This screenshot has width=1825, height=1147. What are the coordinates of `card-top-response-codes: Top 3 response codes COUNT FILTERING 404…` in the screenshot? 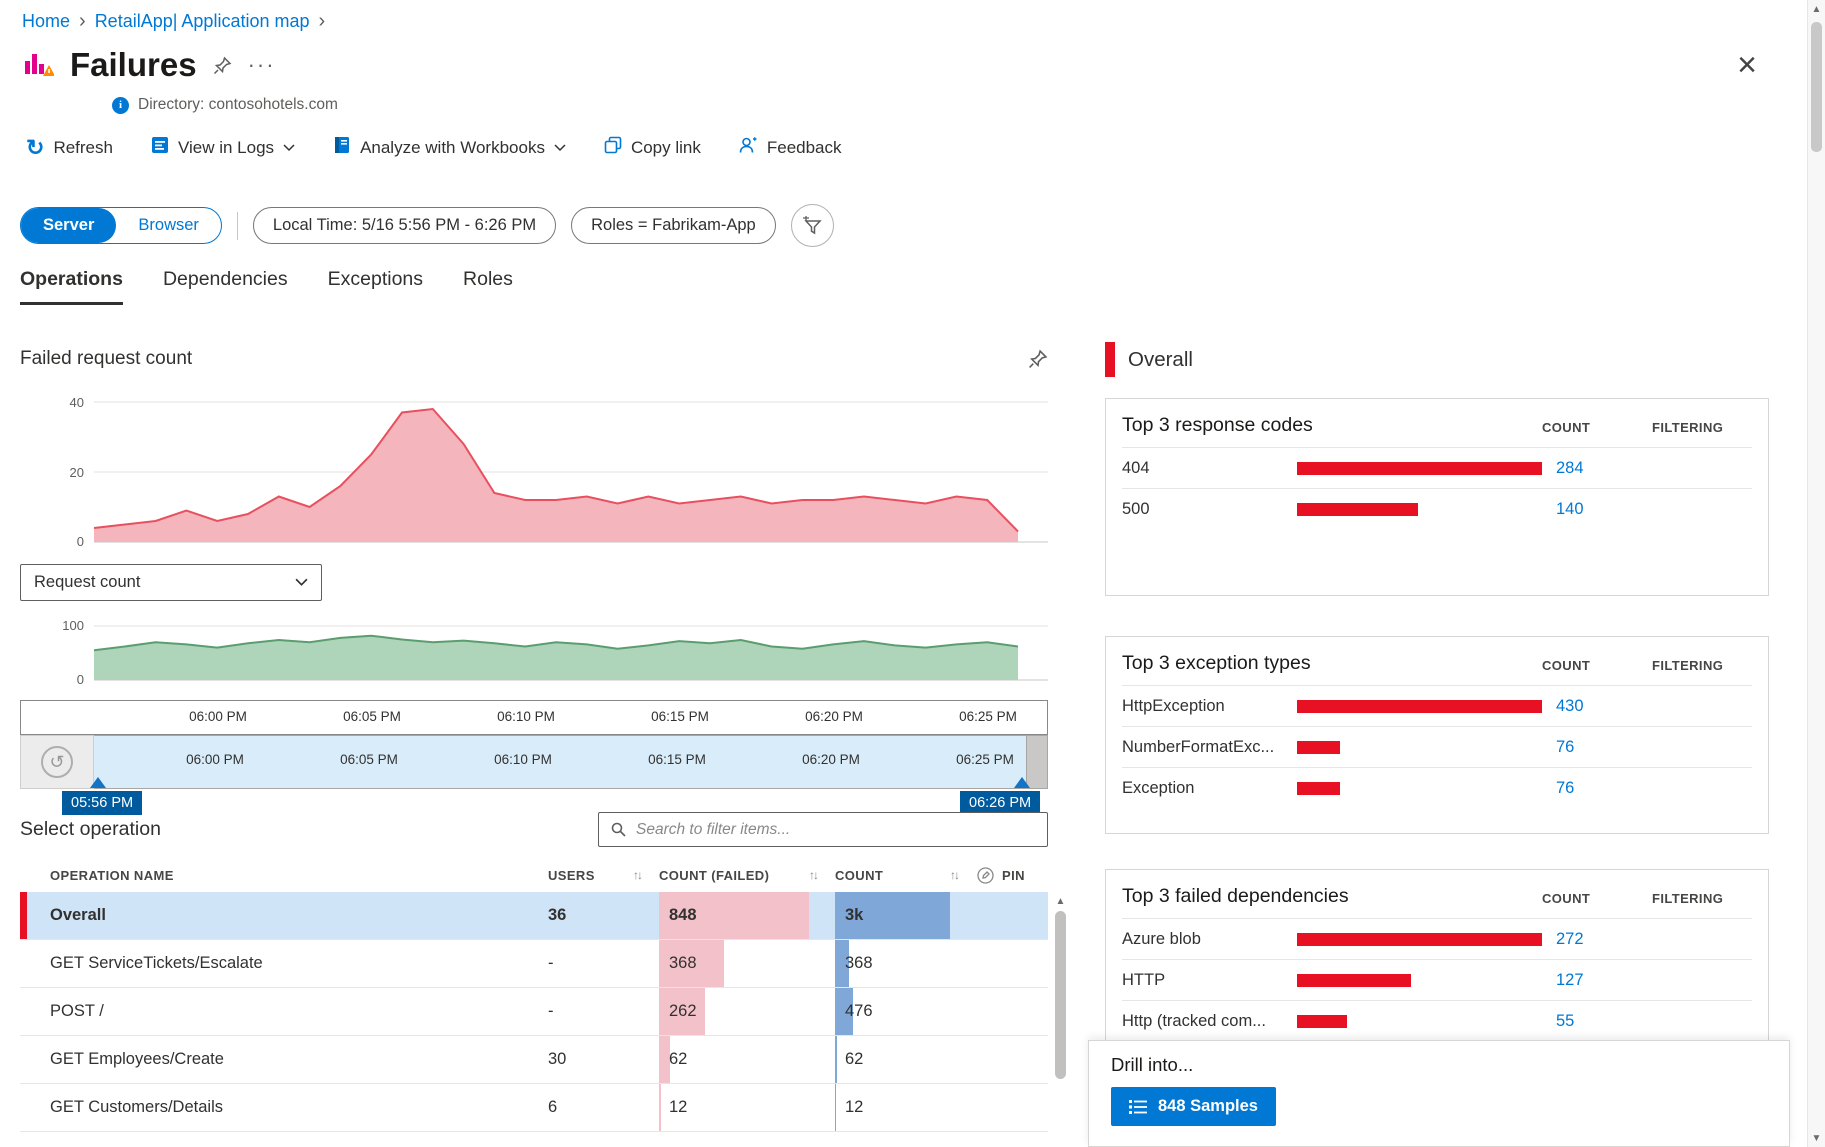 It's located at (1437, 497).